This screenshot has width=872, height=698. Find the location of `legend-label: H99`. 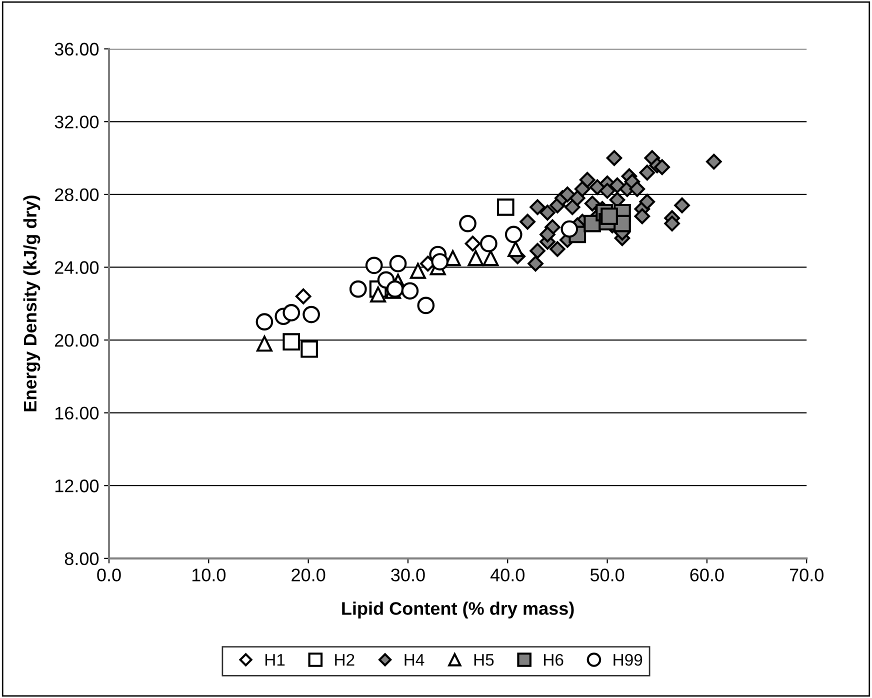

legend-label: H99 is located at coordinates (628, 660).